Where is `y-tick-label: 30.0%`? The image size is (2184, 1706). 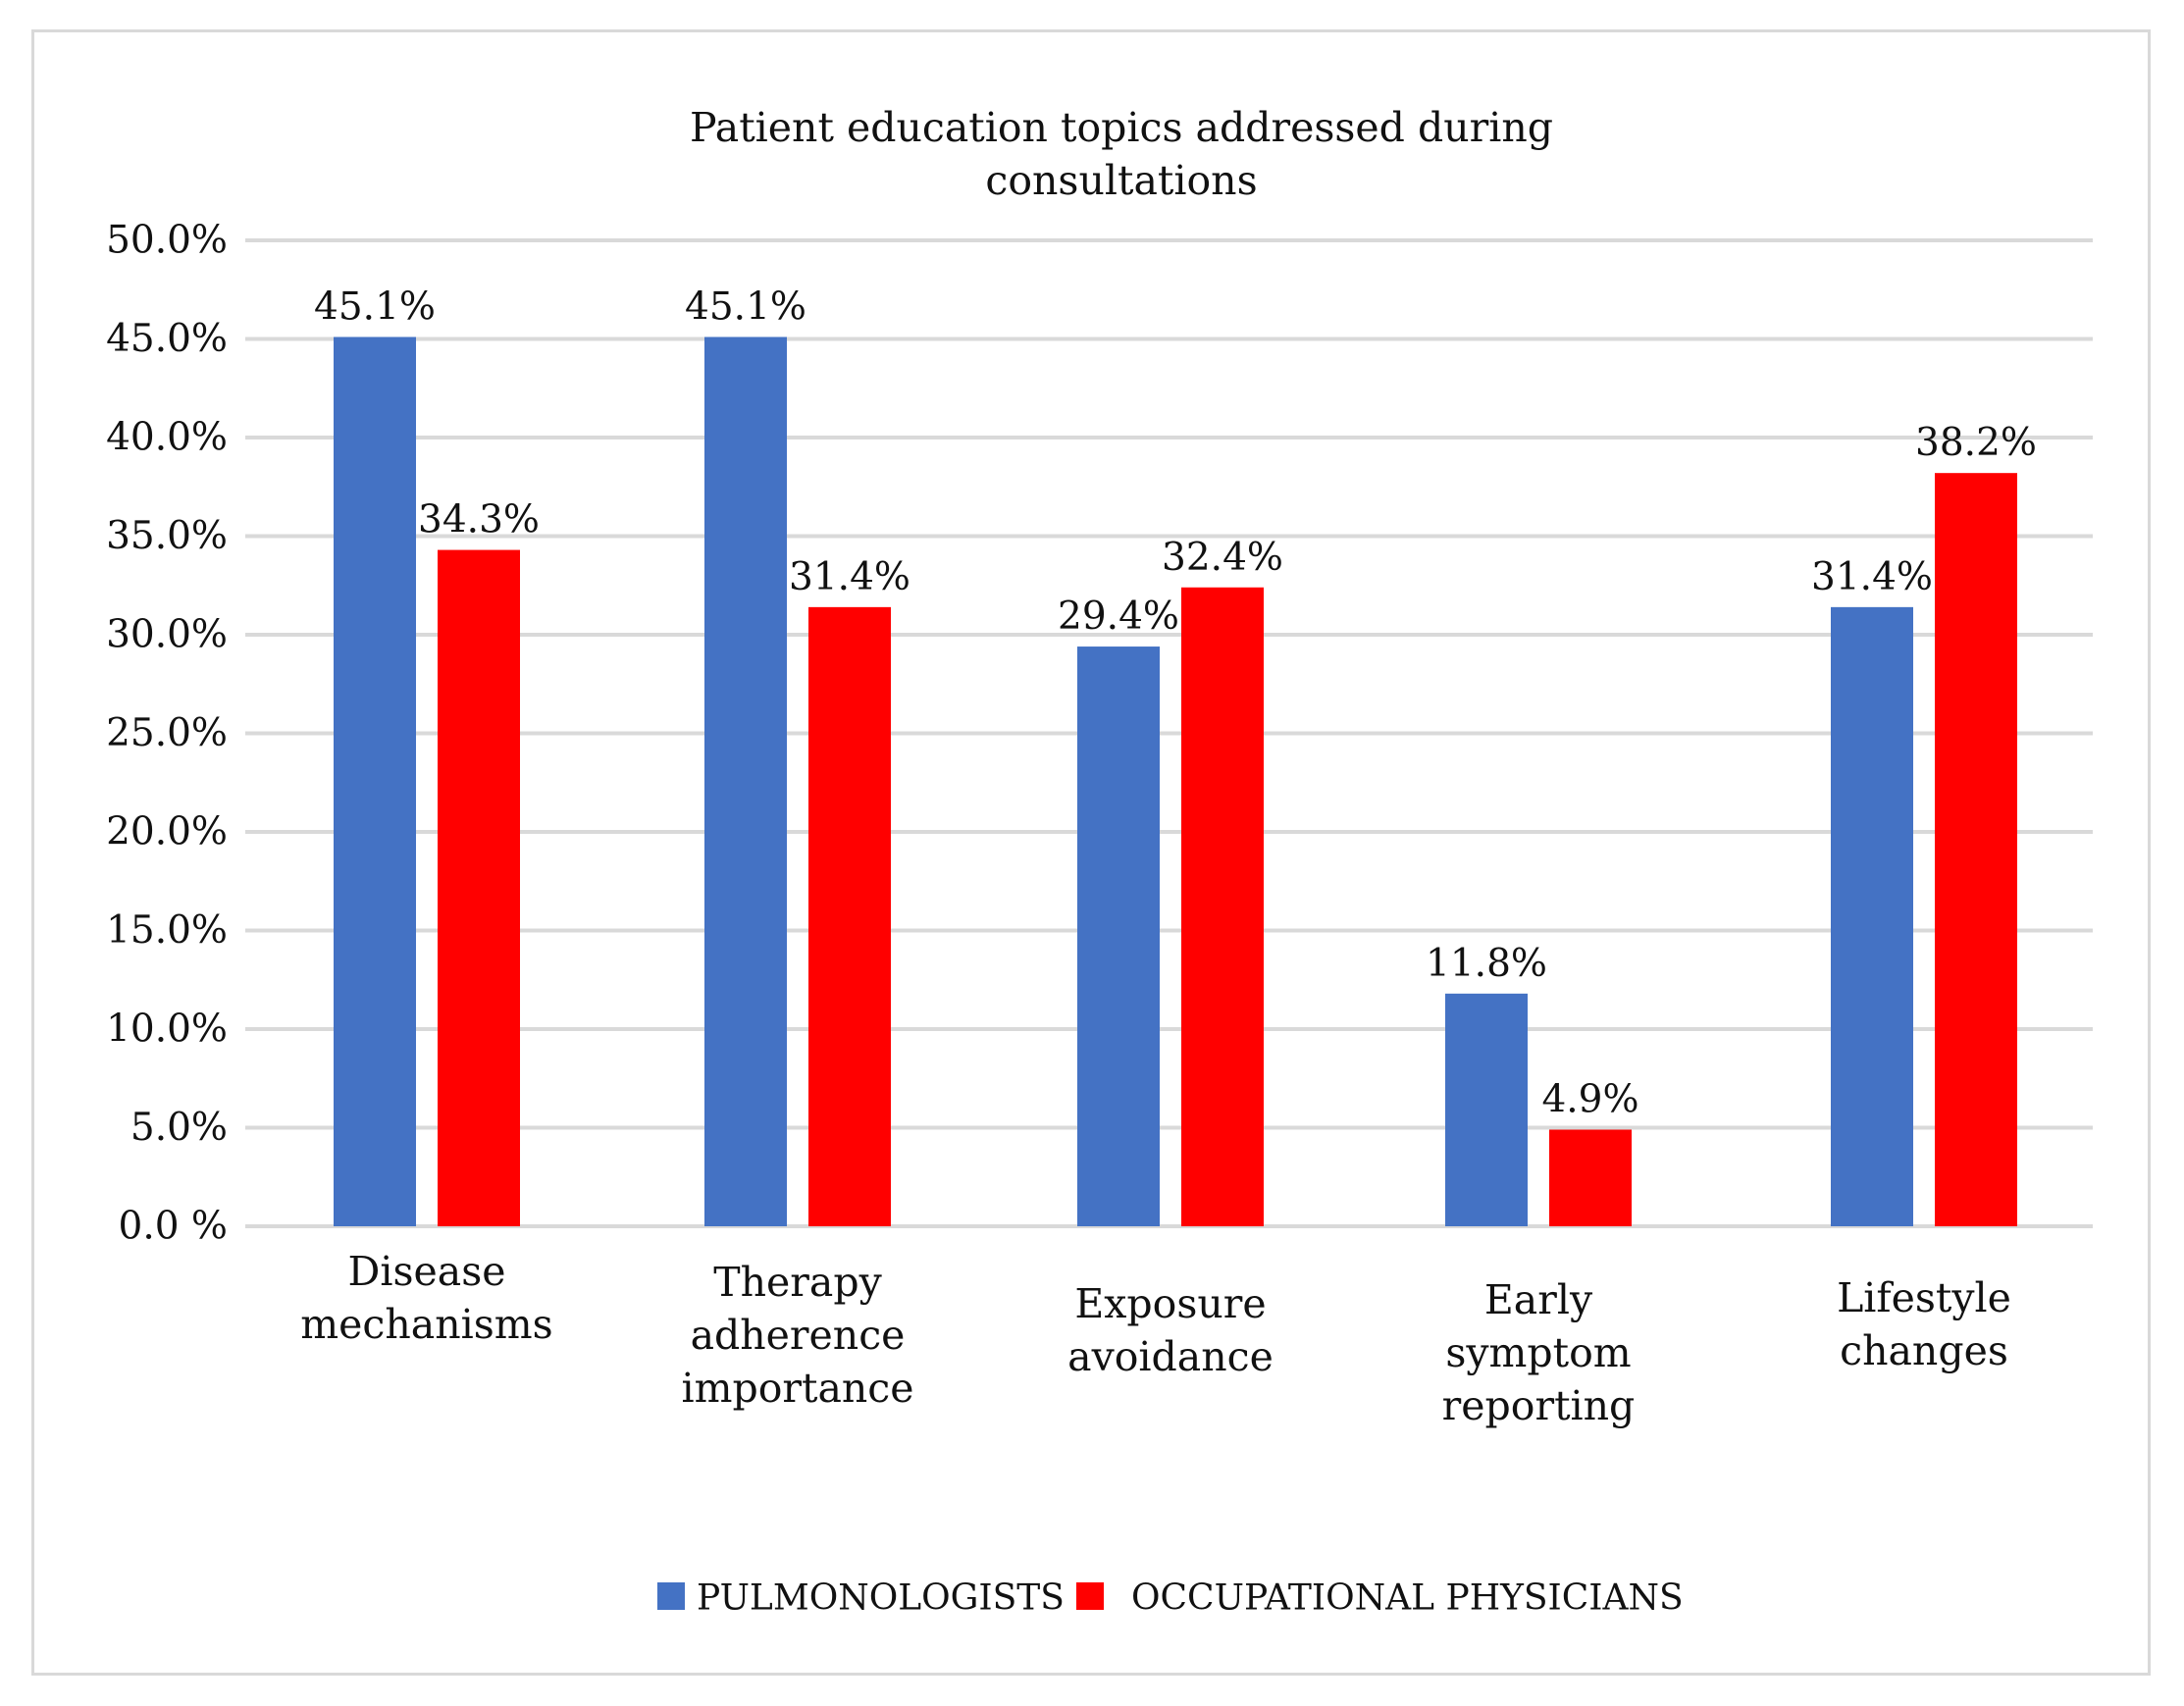 y-tick-label: 30.0% is located at coordinates (167, 635).